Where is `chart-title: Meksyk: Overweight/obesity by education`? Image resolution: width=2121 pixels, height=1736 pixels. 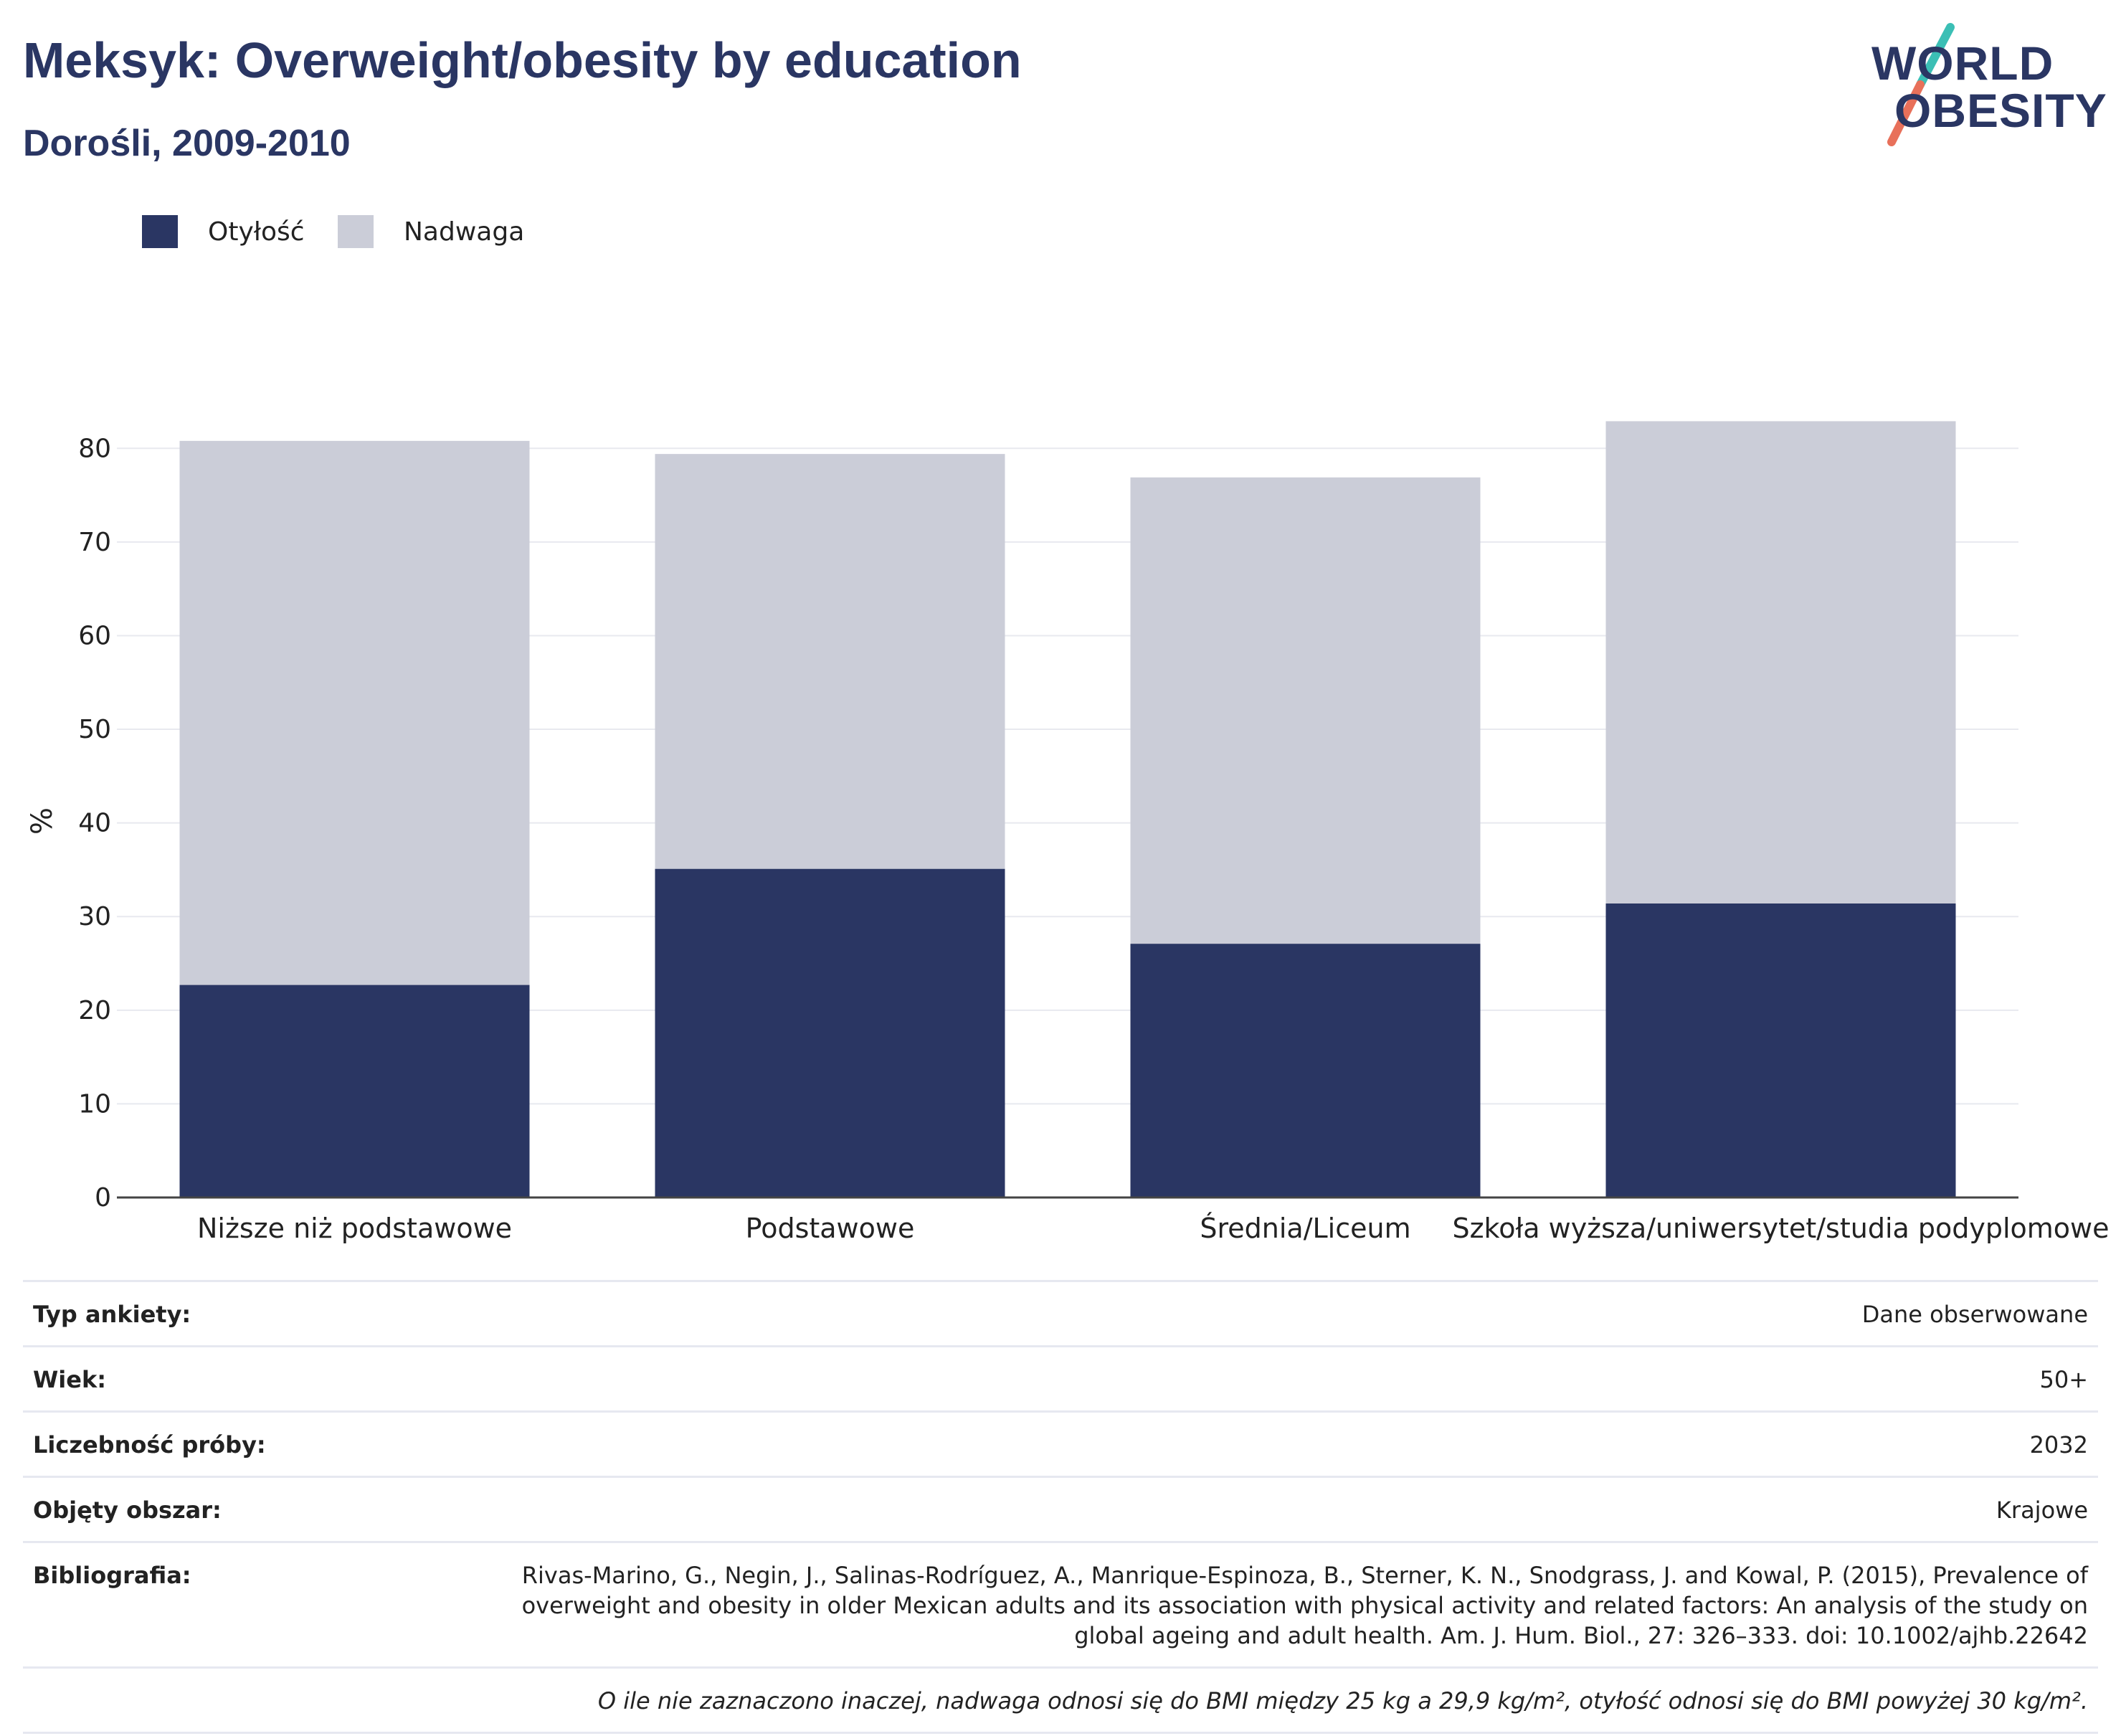 chart-title: Meksyk: Overweight/obesity by education is located at coordinates (522, 60).